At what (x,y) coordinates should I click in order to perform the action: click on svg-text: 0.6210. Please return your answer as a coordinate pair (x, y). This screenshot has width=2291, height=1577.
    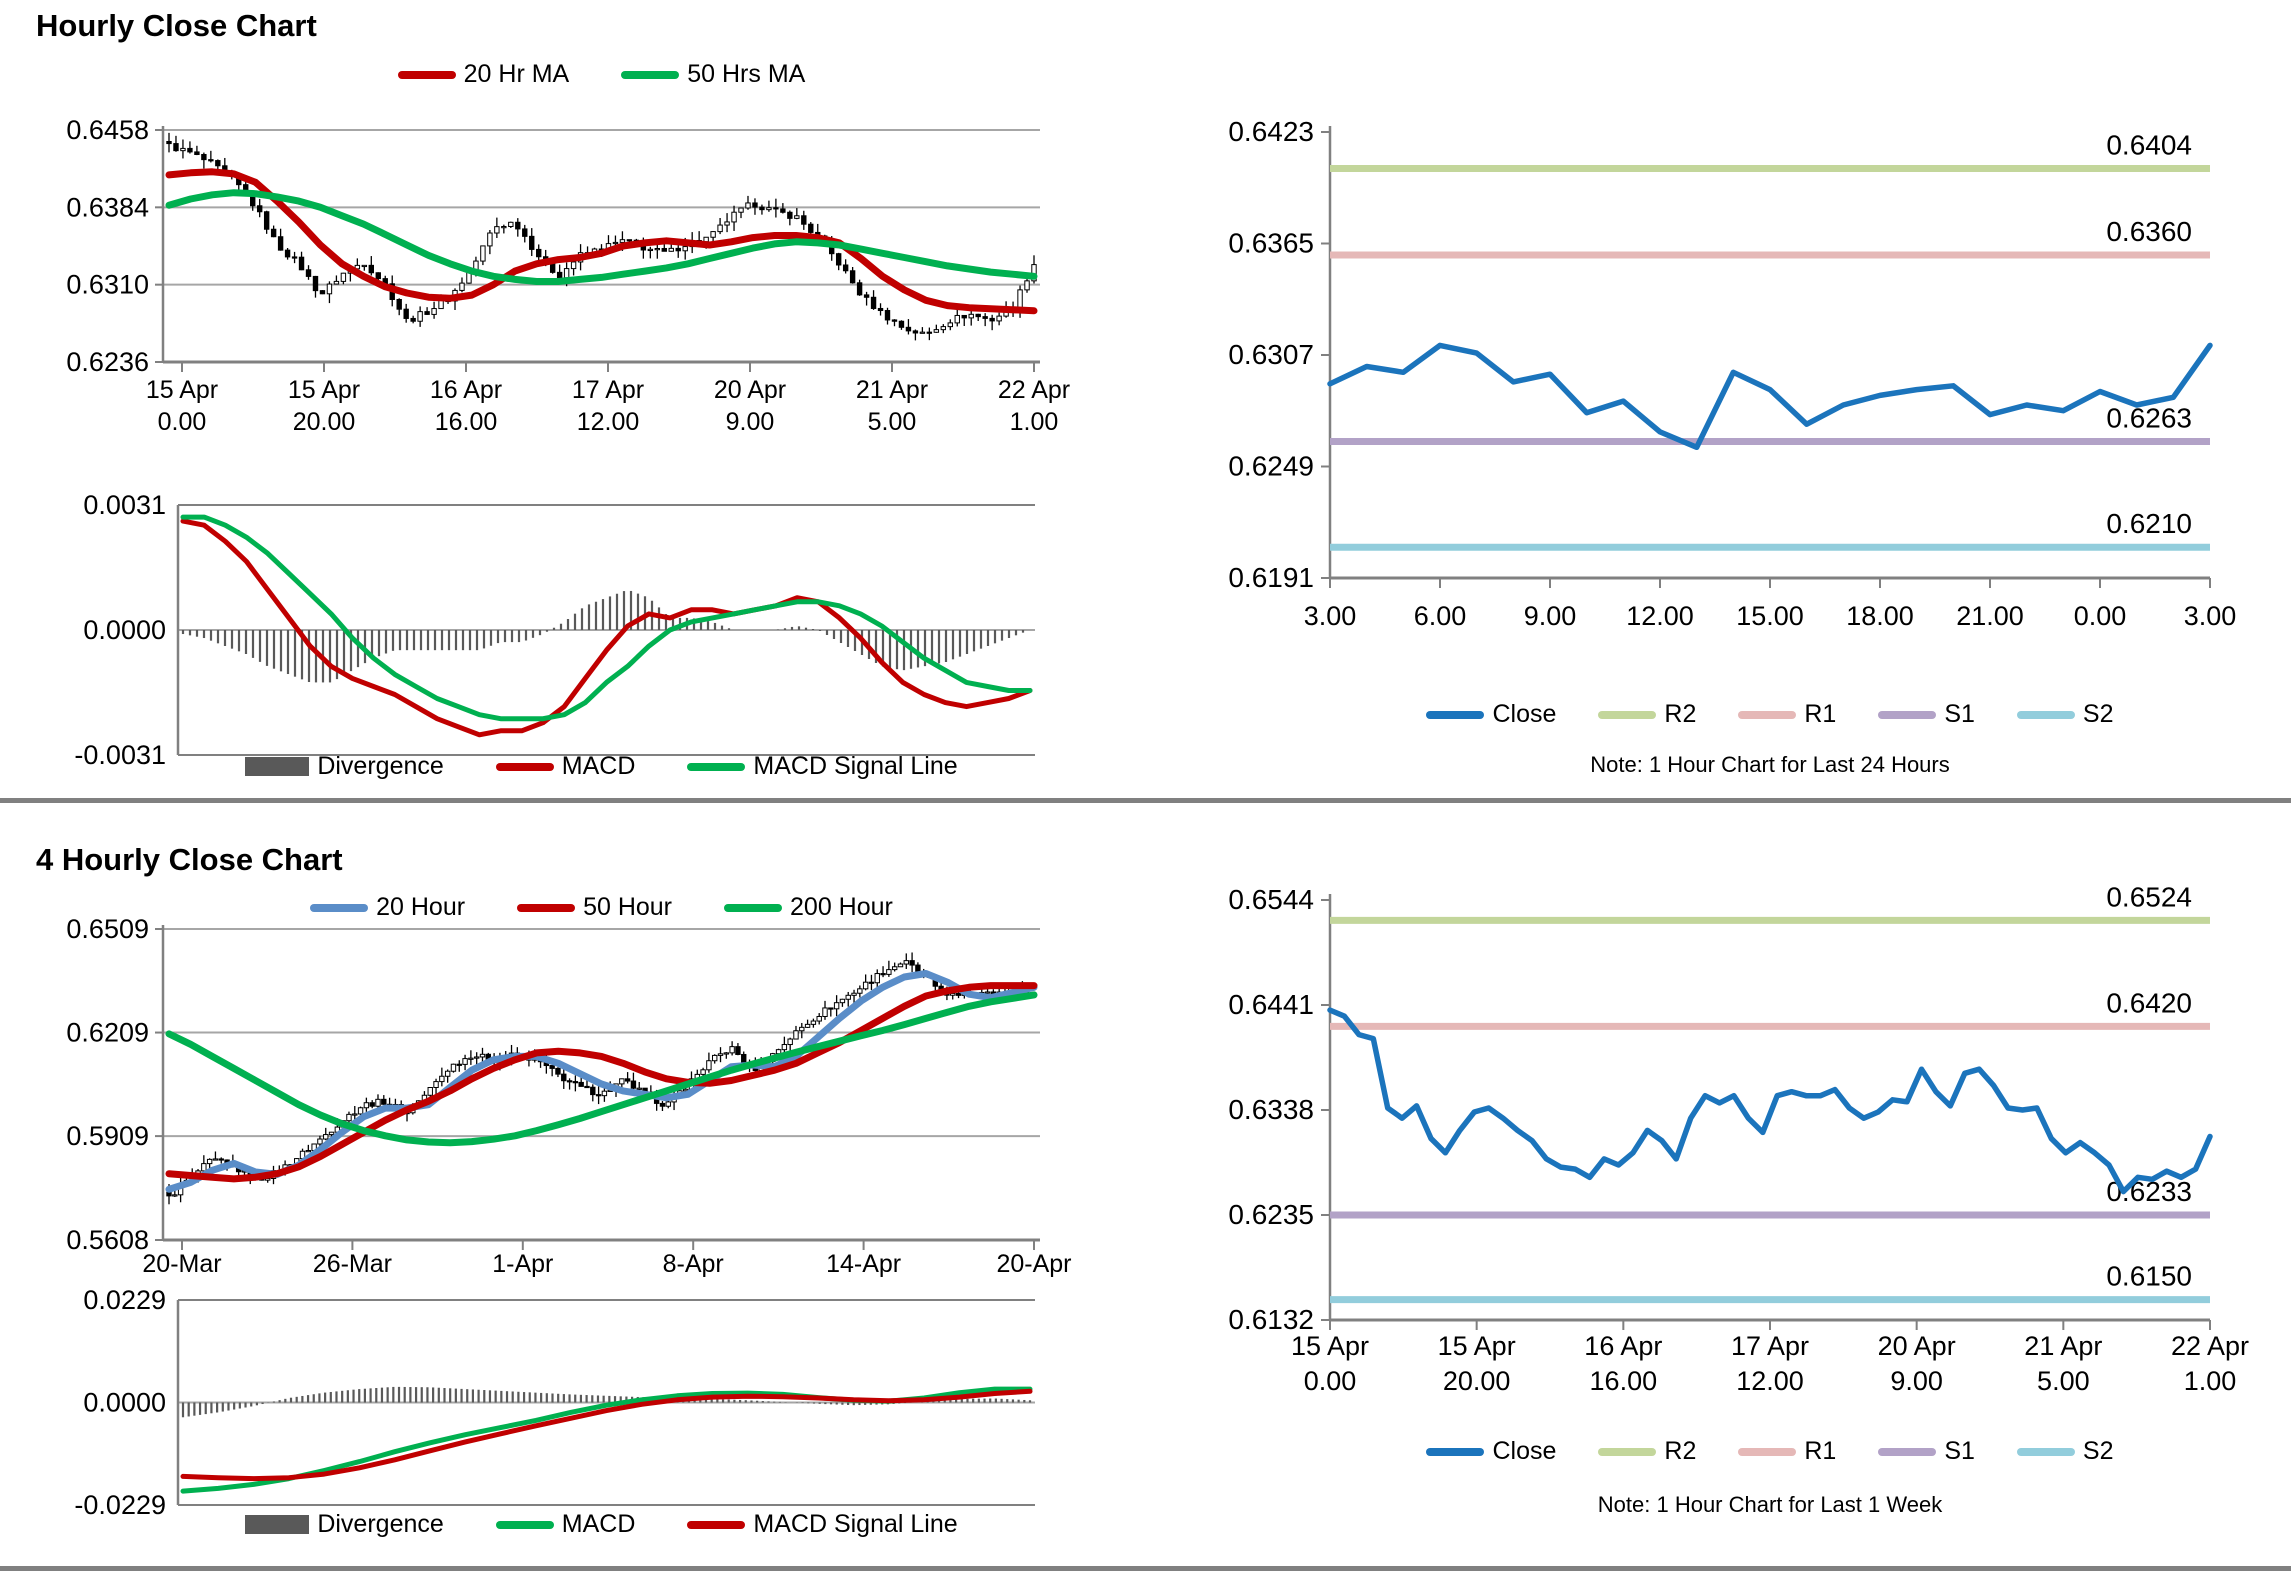
    Looking at the image, I should click on (2149, 523).